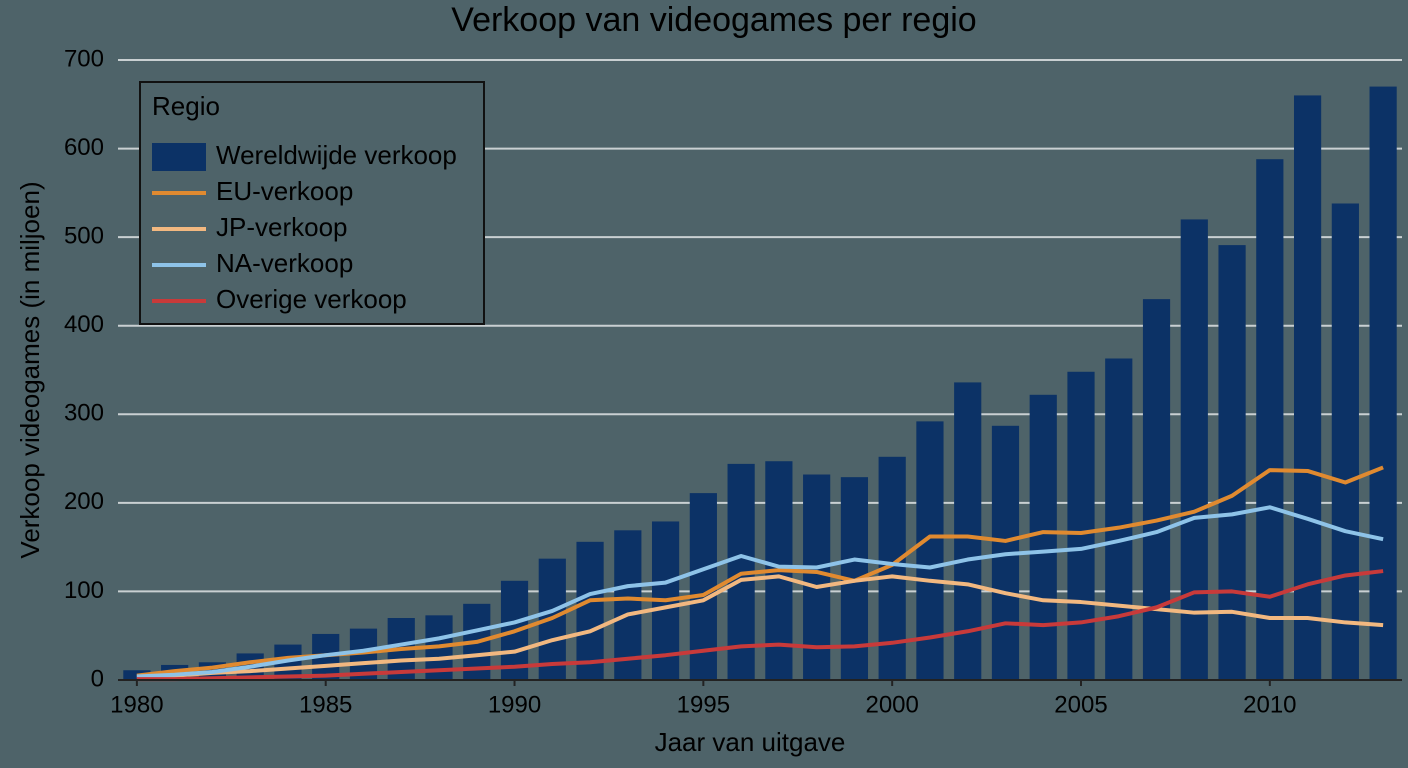 Image resolution: width=1408 pixels, height=768 pixels. I want to click on y-tick-label: 0, so click(97, 678).